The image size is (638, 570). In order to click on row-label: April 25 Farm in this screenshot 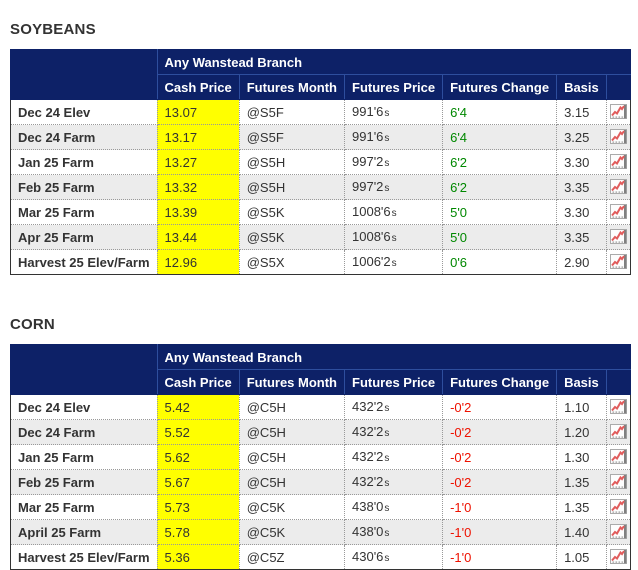, I will do `click(84, 532)`.